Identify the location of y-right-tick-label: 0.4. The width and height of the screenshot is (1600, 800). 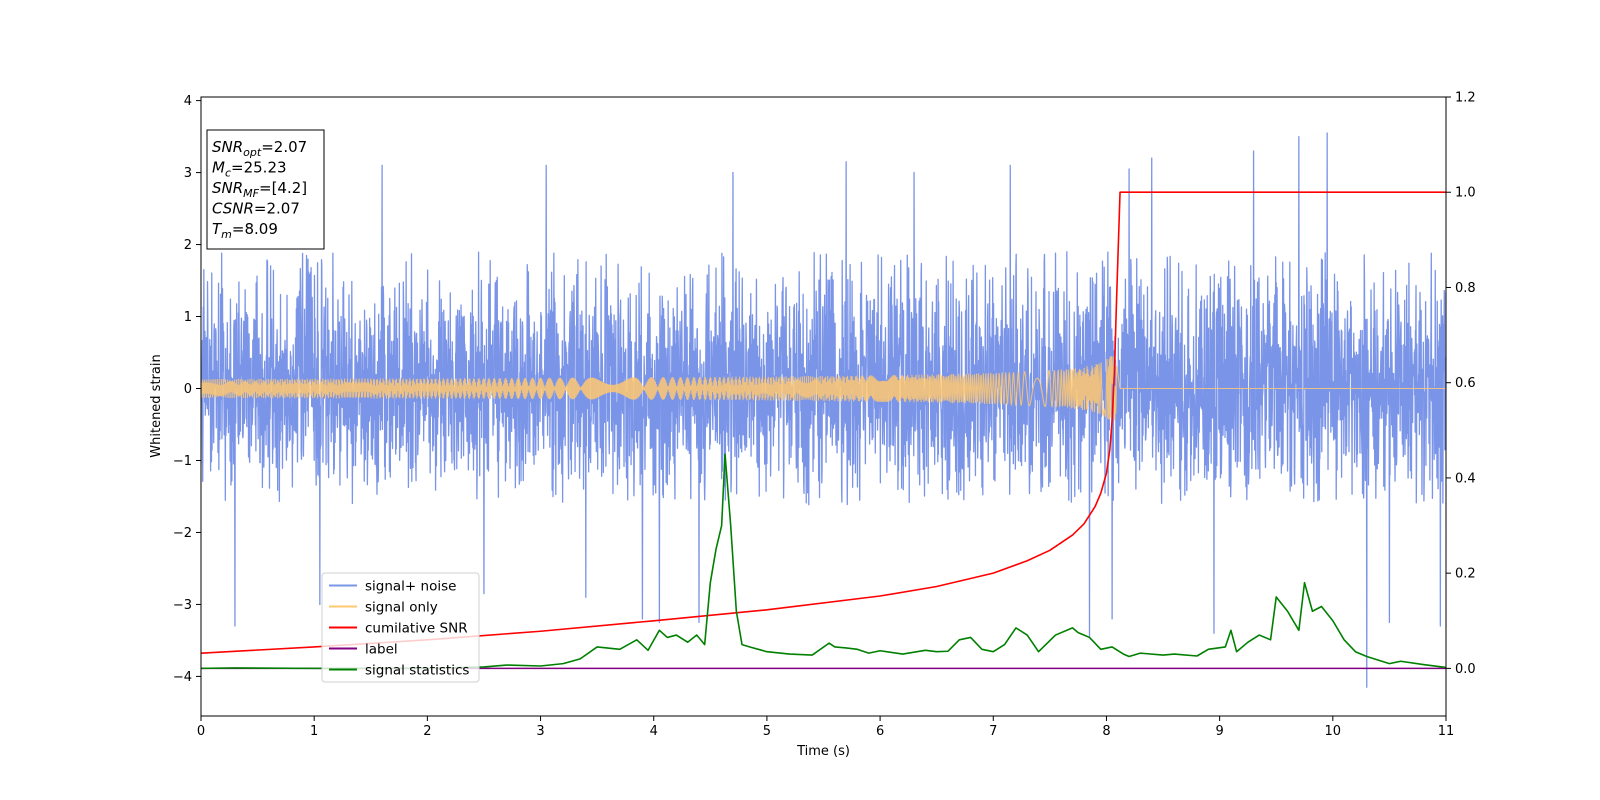
(1465, 478).